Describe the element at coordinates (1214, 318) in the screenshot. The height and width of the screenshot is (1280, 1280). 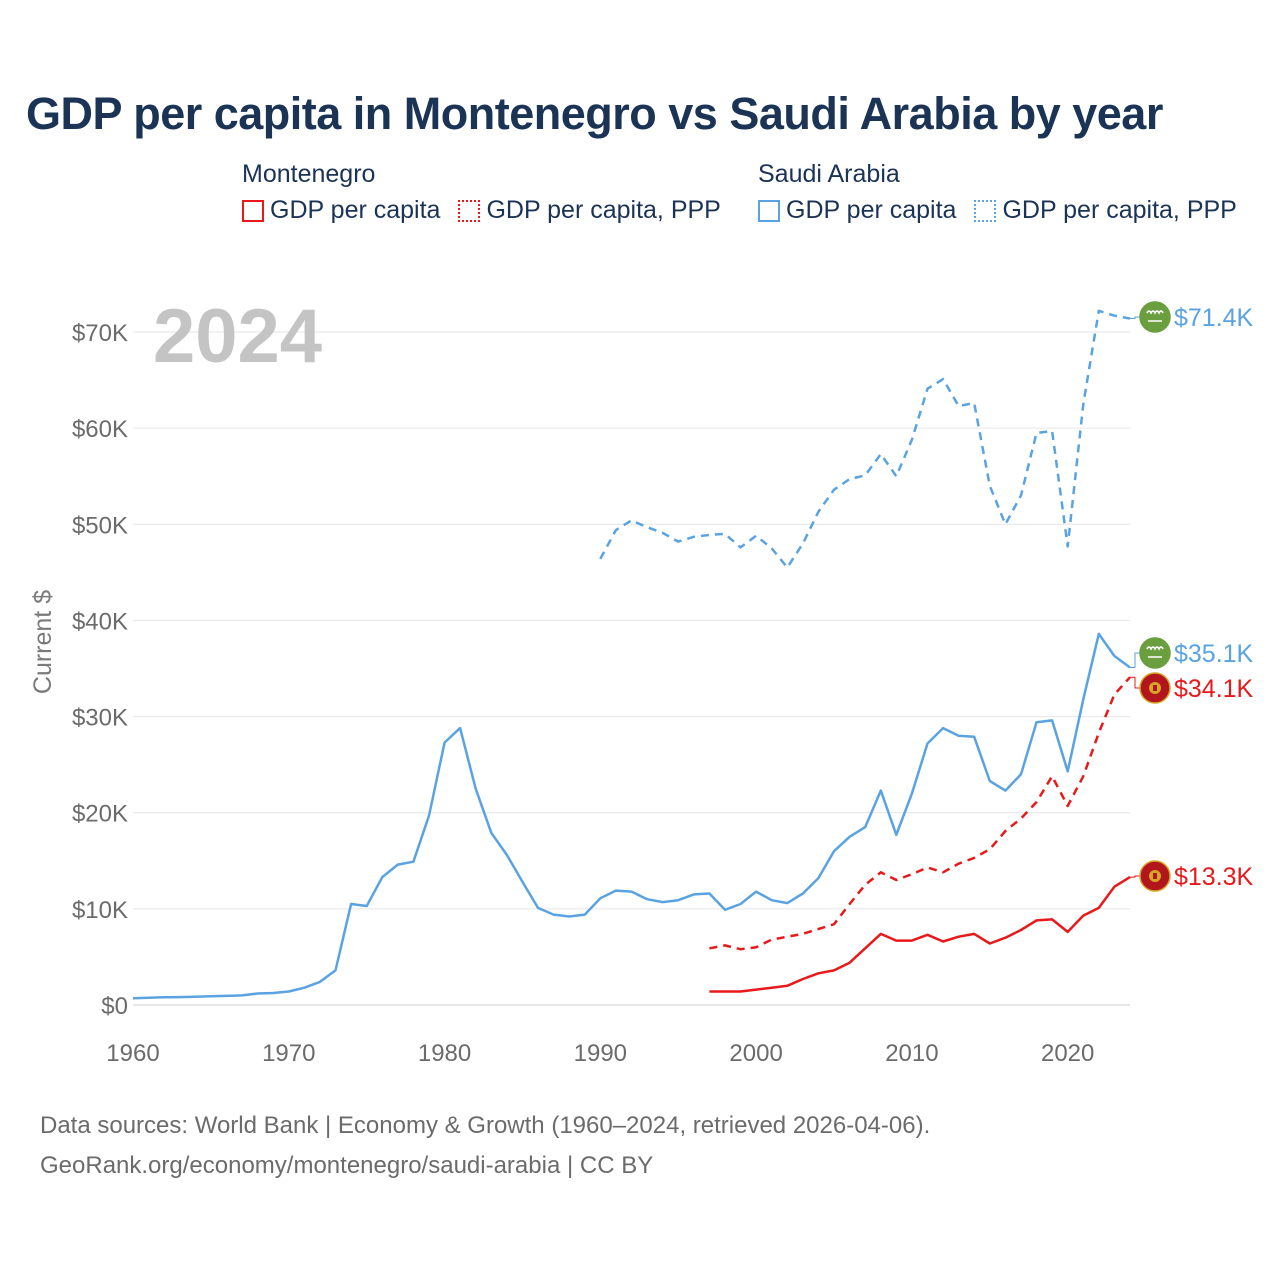
I see `end-value-label: $71.4K` at that location.